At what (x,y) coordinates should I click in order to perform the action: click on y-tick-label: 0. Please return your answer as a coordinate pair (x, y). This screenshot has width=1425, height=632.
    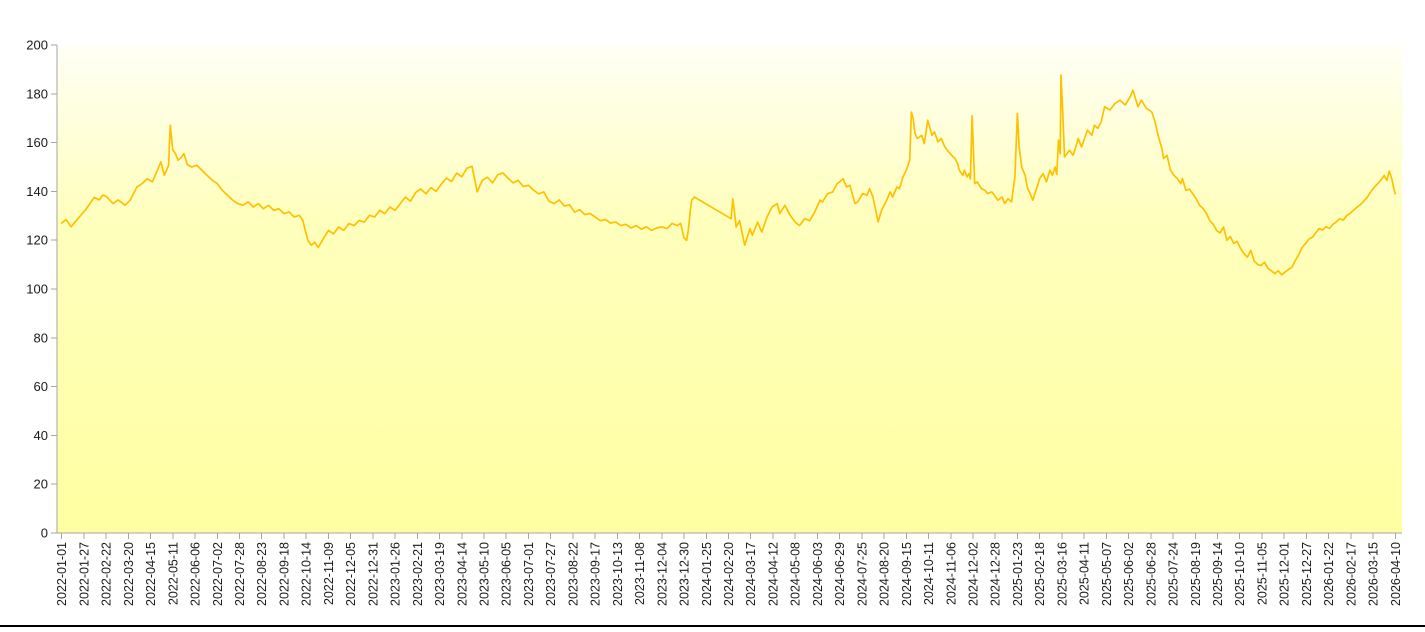
    Looking at the image, I should click on (44, 533).